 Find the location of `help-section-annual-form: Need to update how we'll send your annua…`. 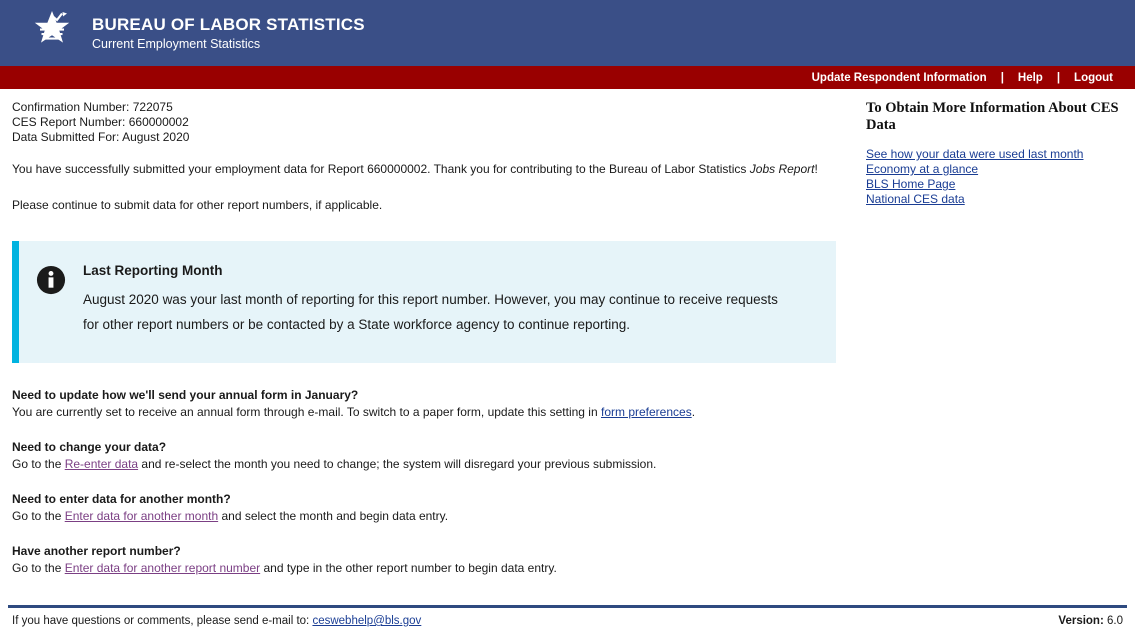

help-section-annual-form: Need to update how we'll send your annua… is located at coordinates (431, 403).